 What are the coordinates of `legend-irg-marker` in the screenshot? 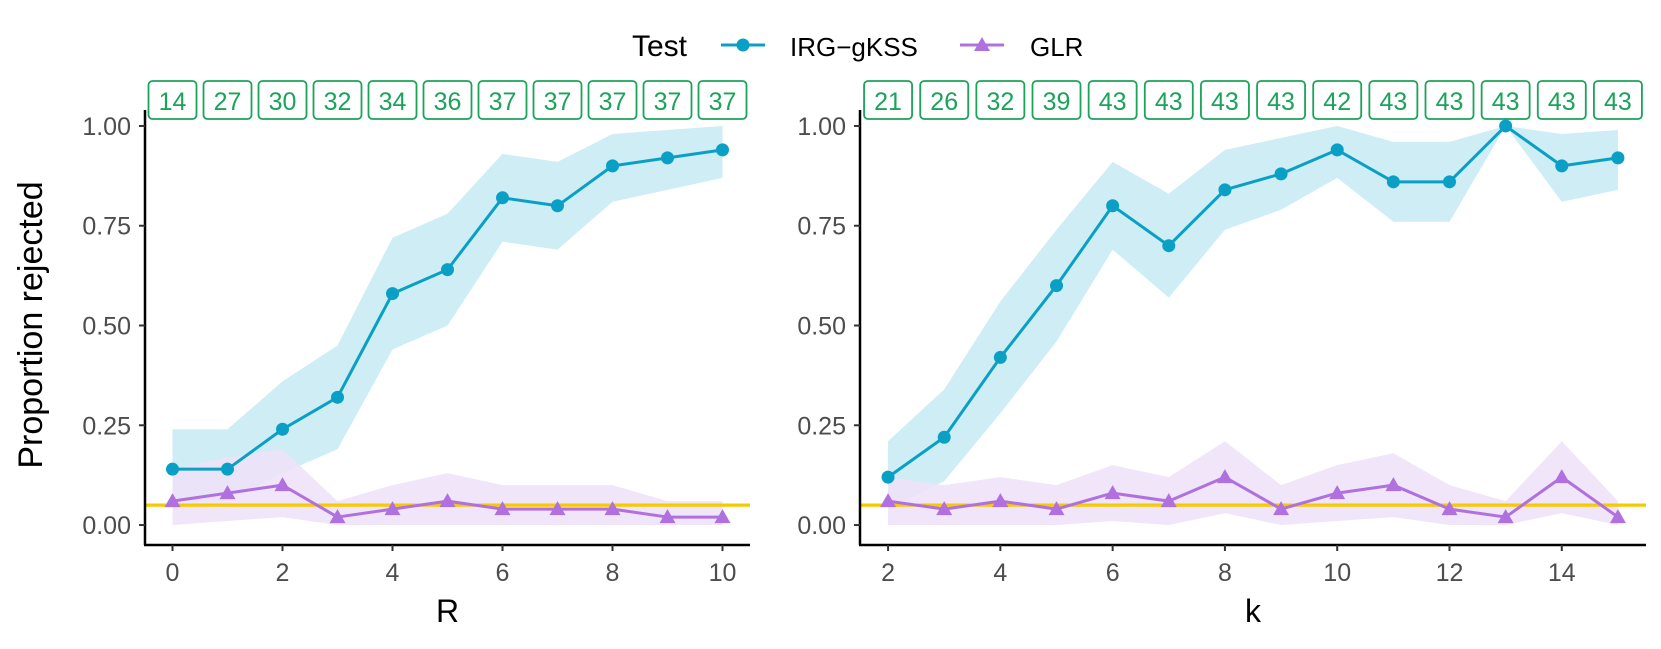 It's located at (743, 45).